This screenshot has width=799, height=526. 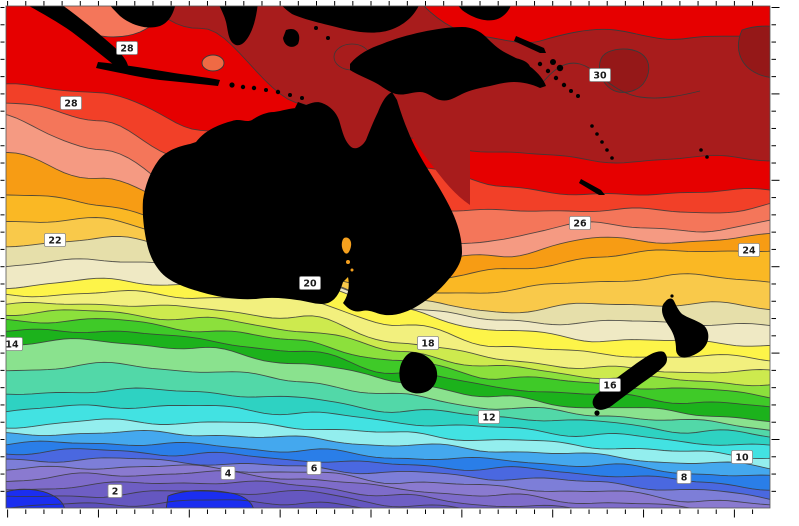 I want to click on contour-label-value: 4, so click(x=228, y=474).